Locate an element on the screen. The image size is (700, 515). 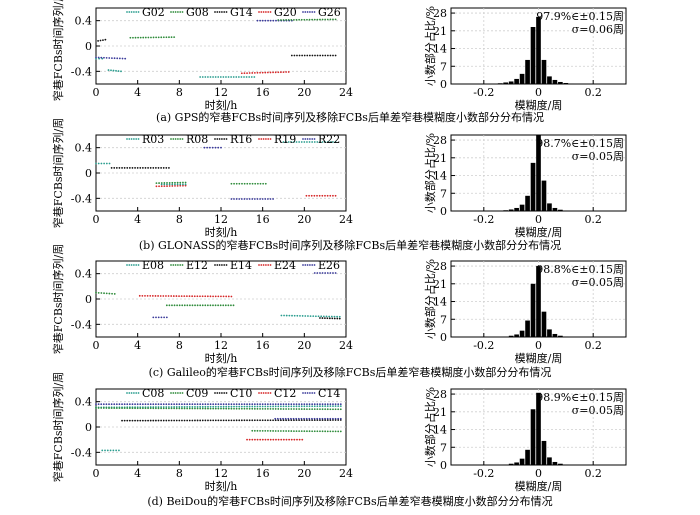
legend-label: C09 is located at coordinates (197, 393).